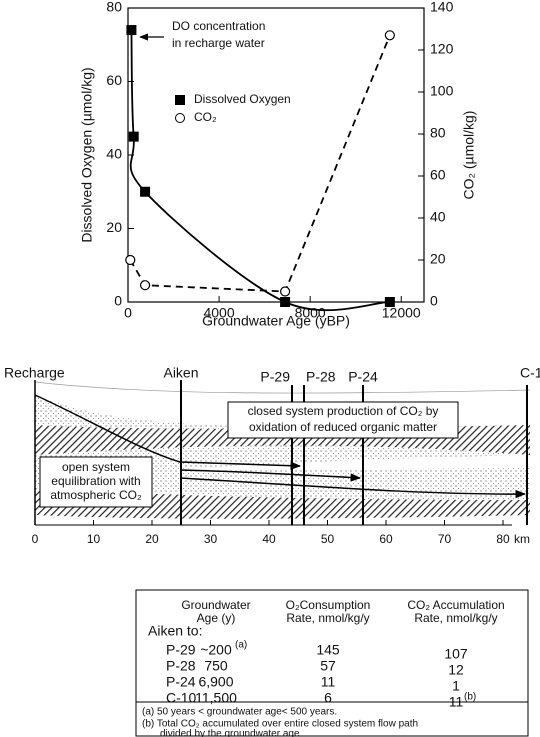  Describe the element at coordinates (175, 631) in the screenshot. I see `row-header: Aiken to:` at that location.